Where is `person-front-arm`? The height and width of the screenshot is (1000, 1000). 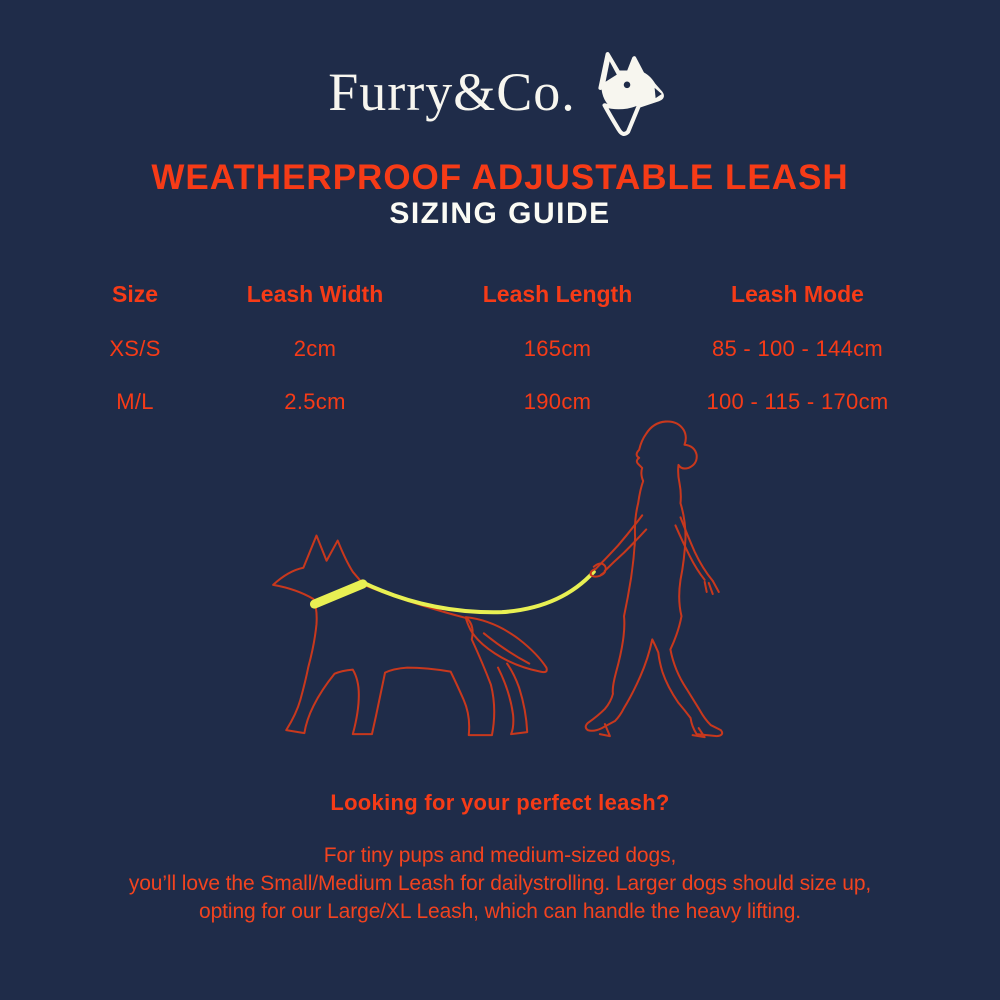
person-front-arm is located at coordinates (619, 542).